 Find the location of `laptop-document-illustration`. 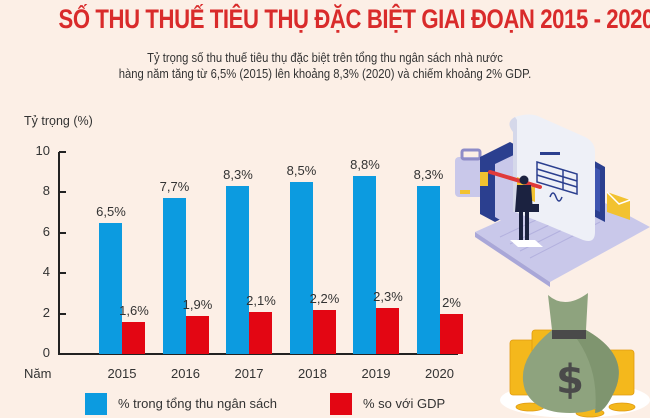

laptop-document-illustration is located at coordinates (552, 200).